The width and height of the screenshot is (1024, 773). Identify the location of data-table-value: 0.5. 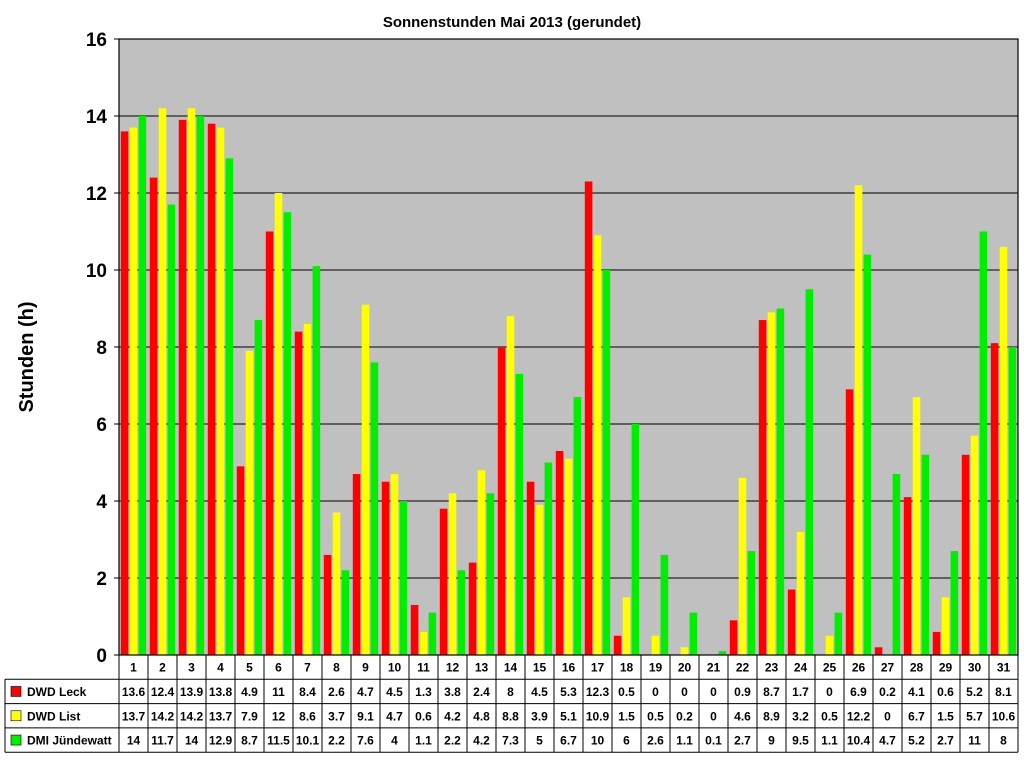
(655, 716).